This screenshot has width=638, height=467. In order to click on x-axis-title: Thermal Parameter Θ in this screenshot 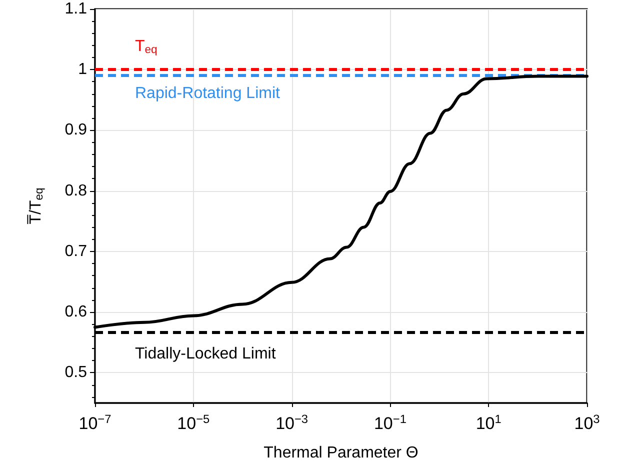, I will do `click(341, 453)`.